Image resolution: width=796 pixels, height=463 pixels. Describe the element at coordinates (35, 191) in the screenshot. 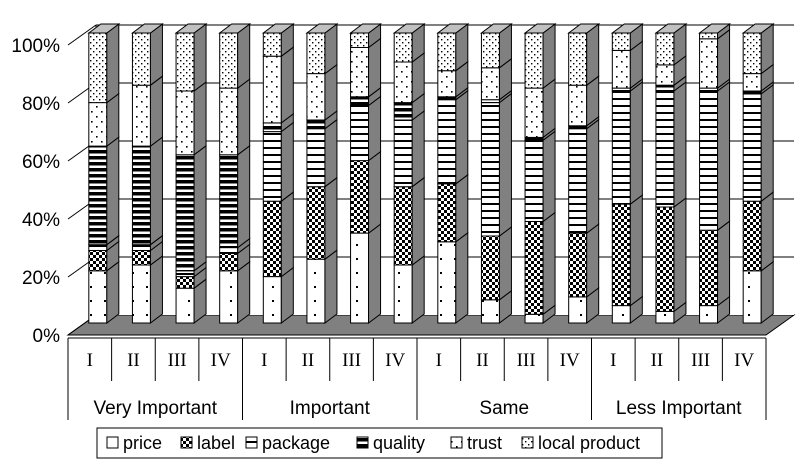

I see `y-axis-tick-labels: 0% 20% 40% 60% 80% 100%` at that location.